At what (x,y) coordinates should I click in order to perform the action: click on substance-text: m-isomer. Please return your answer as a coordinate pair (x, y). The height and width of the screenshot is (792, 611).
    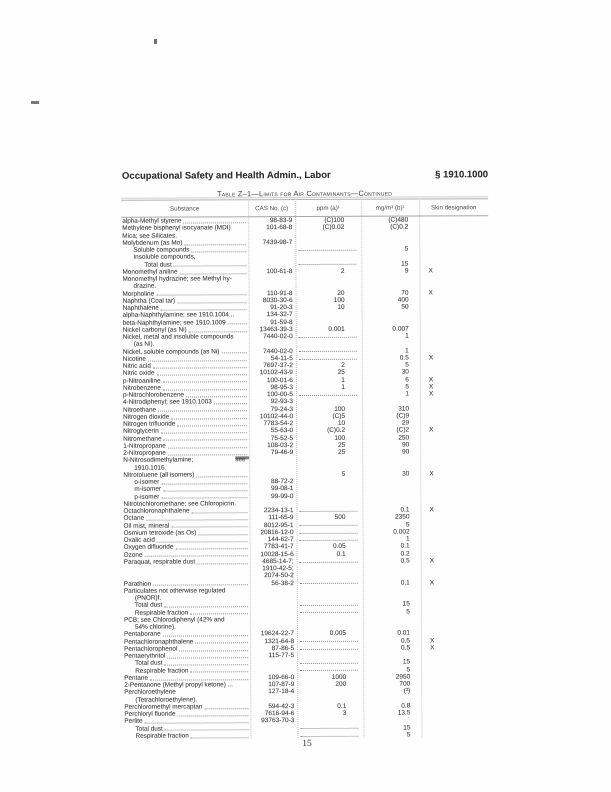
    Looking at the image, I should click on (148, 489).